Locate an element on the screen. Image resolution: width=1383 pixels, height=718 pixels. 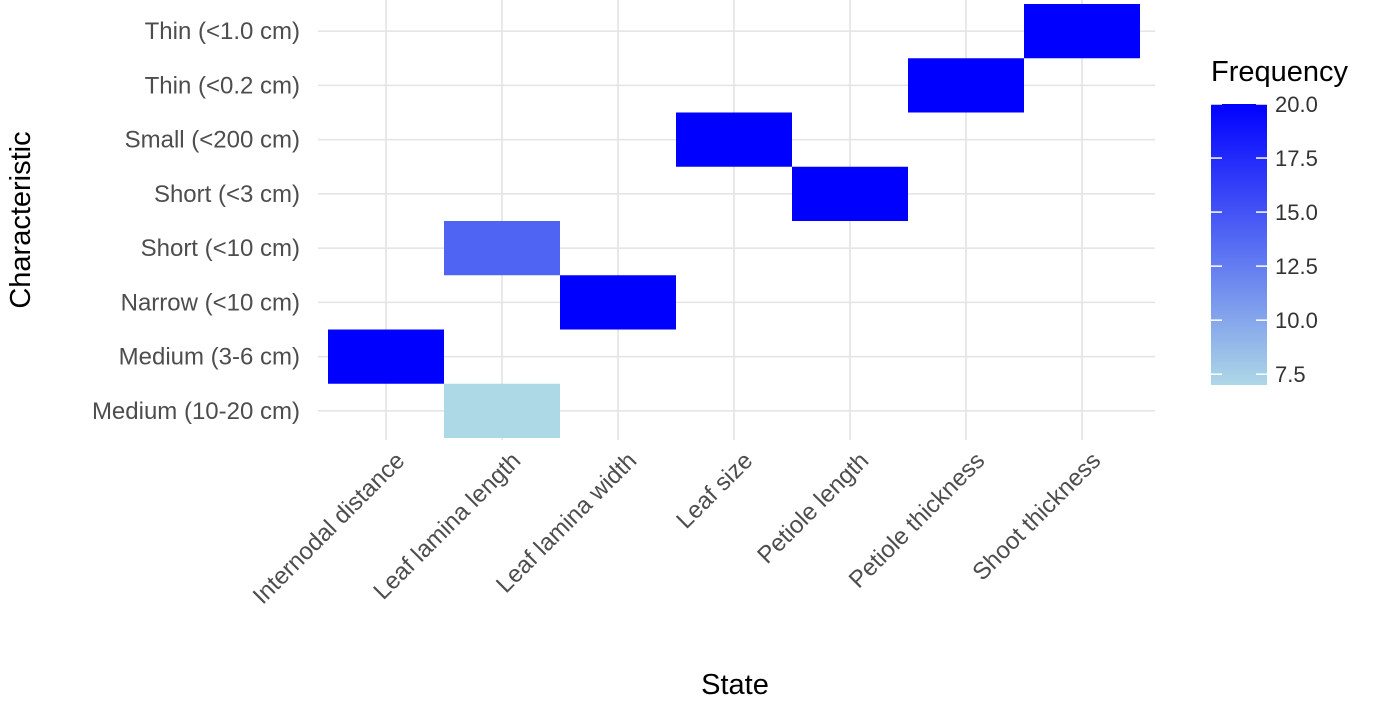
y-axis-title: Characteristic is located at coordinates (21, 219).